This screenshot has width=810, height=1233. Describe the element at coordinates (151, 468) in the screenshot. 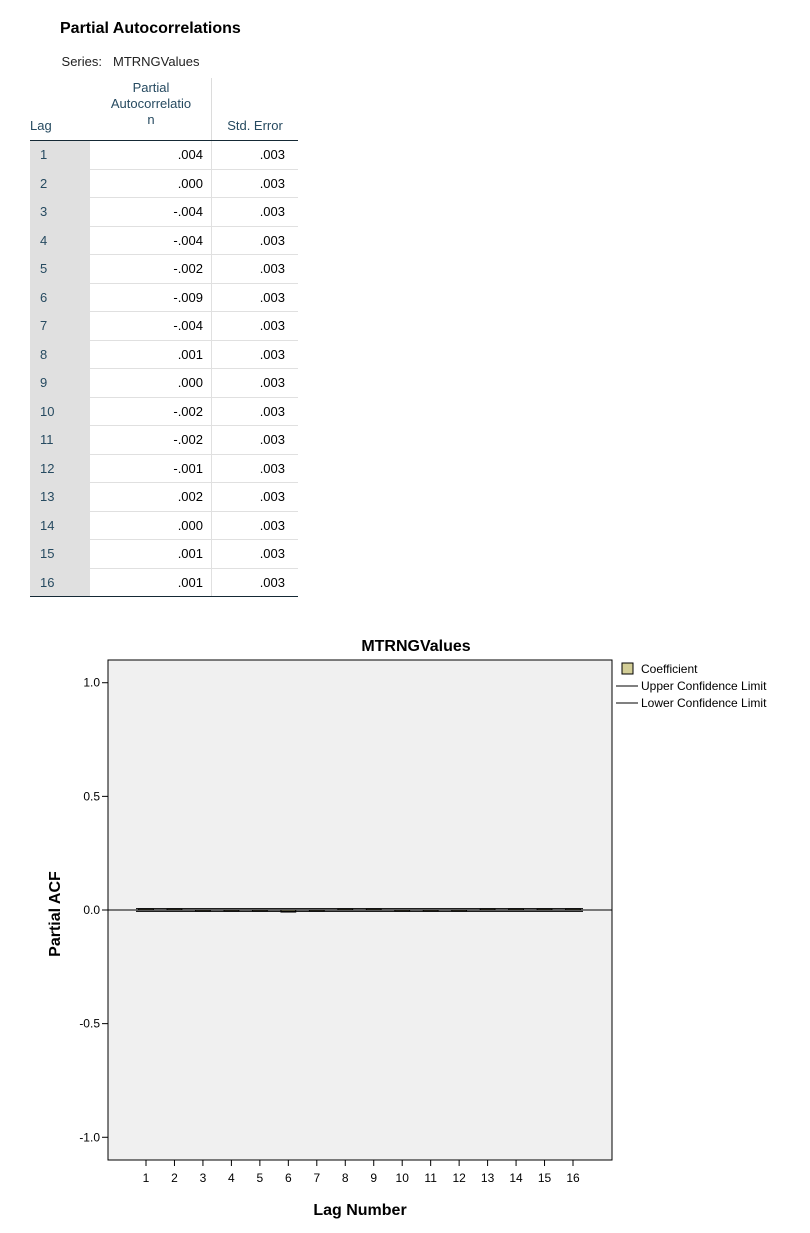

I see `partial-autocorrelation-cell: -.001` at that location.